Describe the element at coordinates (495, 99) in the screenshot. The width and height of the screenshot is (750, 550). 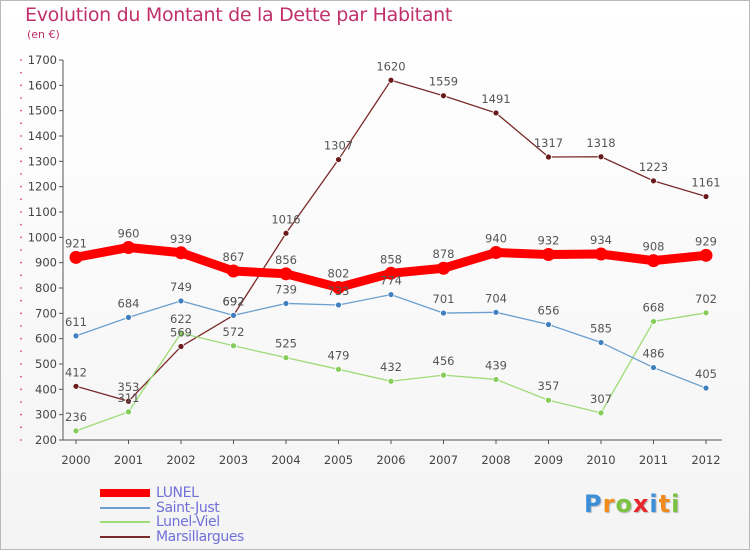
I see `data-label: 1491` at that location.